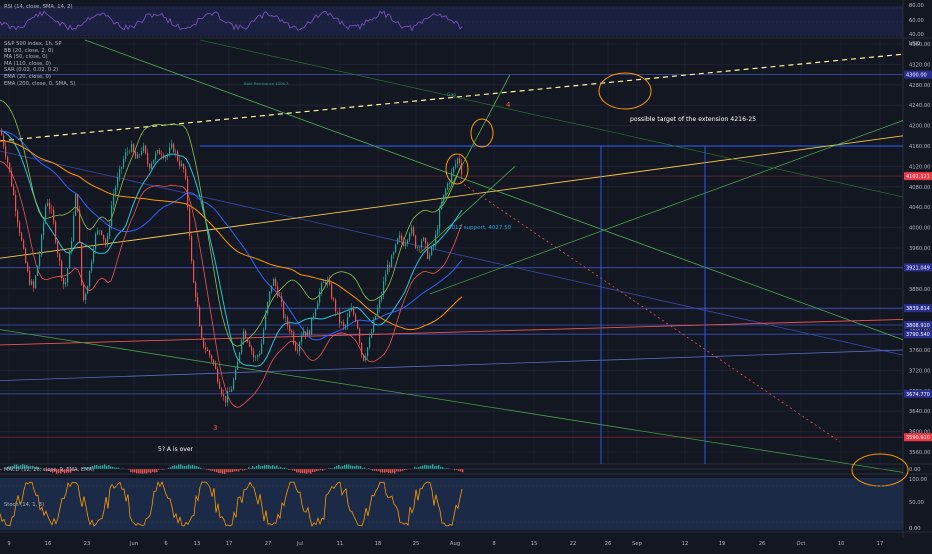  I want to click on time-tick-label: 15, so click(534, 544).